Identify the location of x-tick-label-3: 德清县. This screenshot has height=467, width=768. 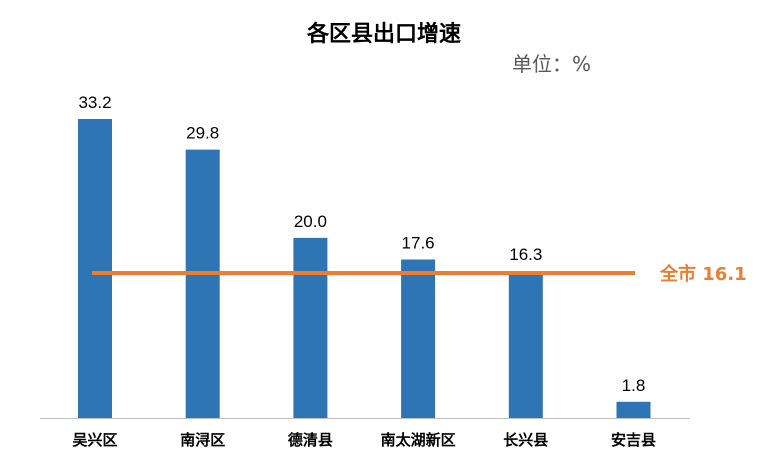
(310, 440).